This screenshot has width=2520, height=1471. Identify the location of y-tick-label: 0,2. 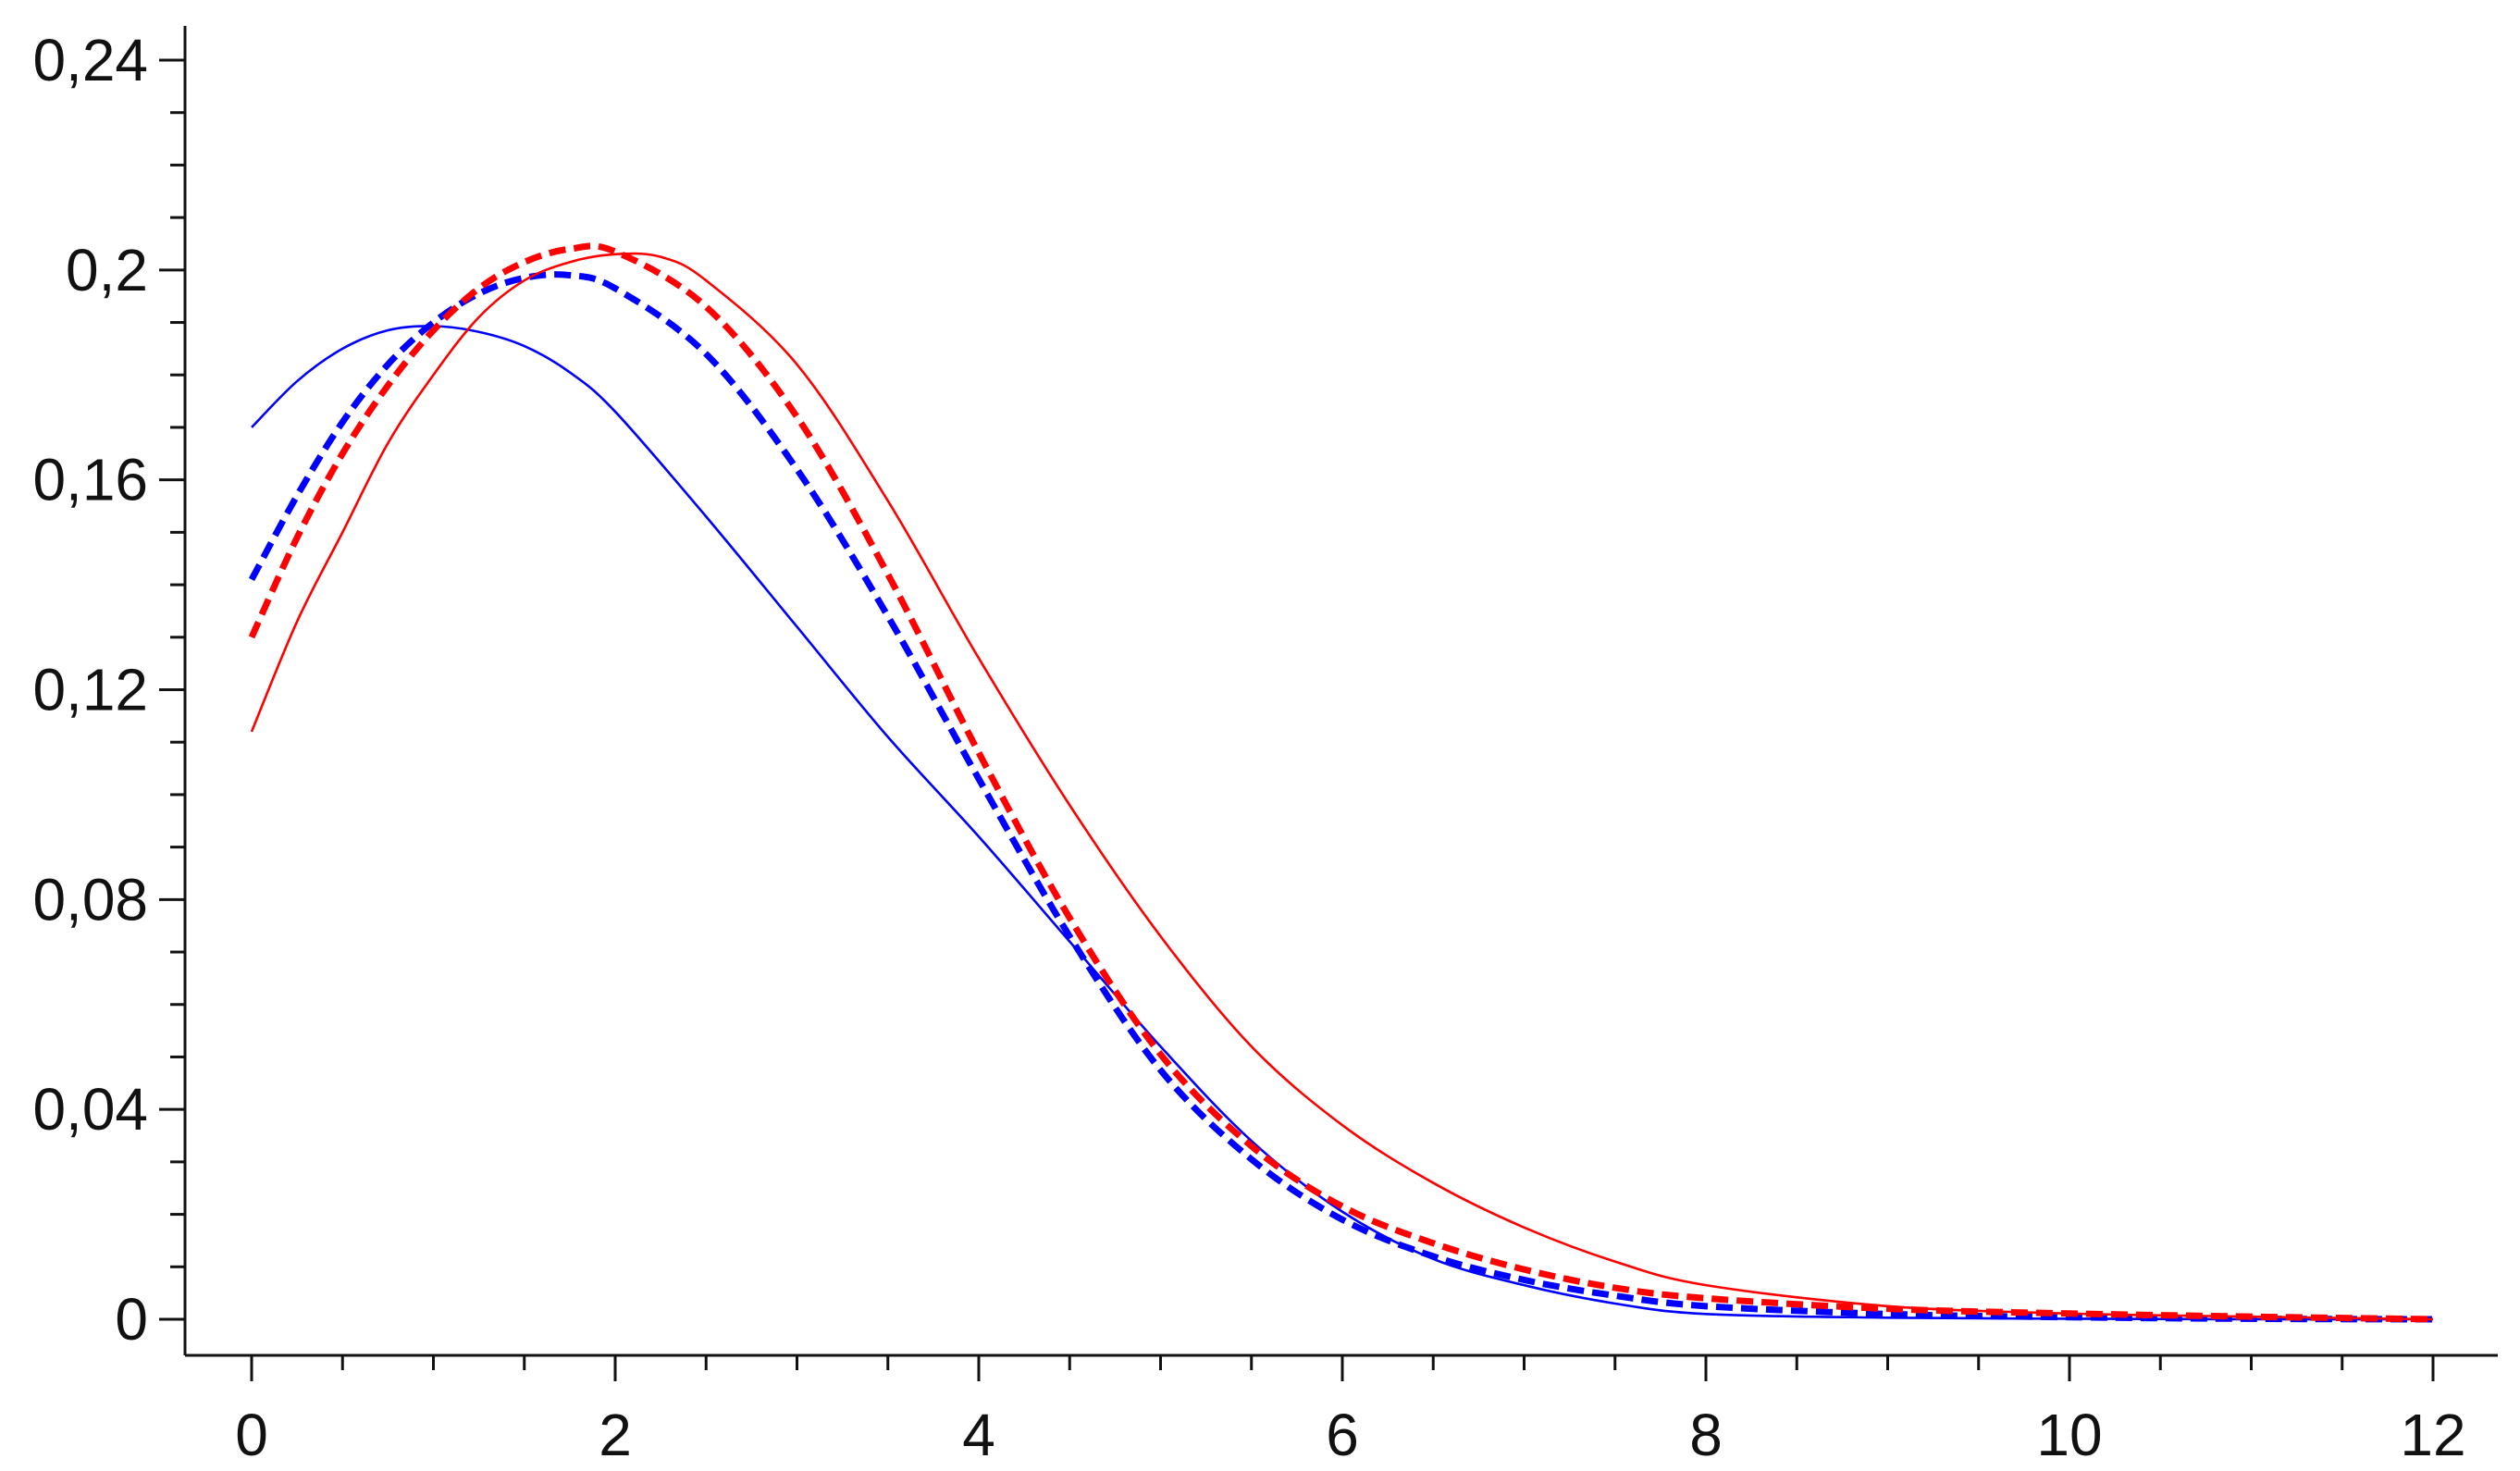
(107, 270).